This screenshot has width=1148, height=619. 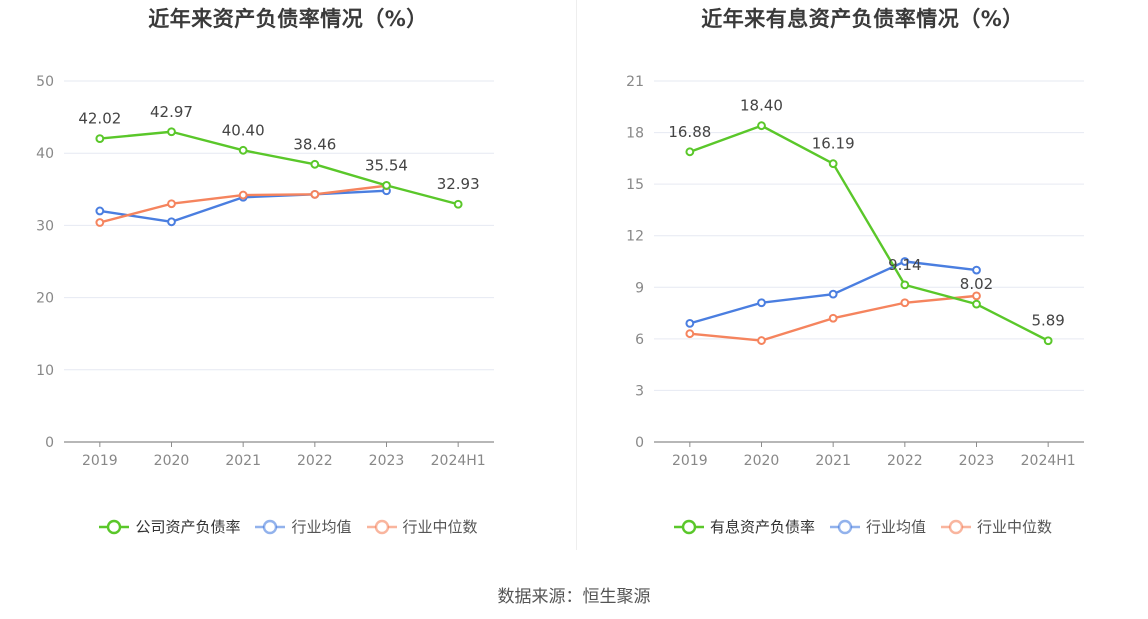 I want to click on y-tick-label: 10, so click(x=45, y=371).